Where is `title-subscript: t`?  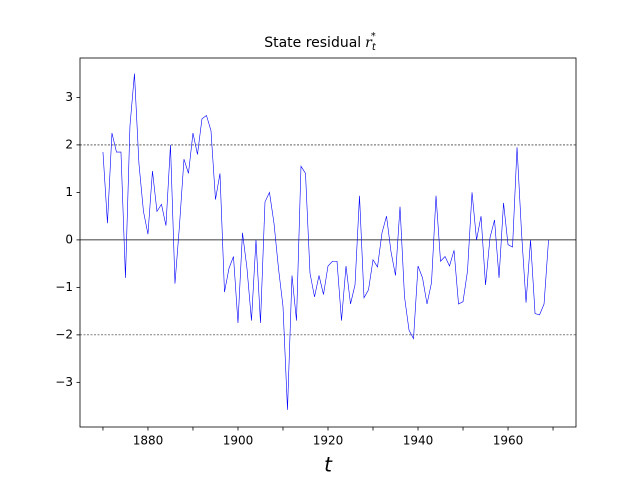 title-subscript: t is located at coordinates (374, 47).